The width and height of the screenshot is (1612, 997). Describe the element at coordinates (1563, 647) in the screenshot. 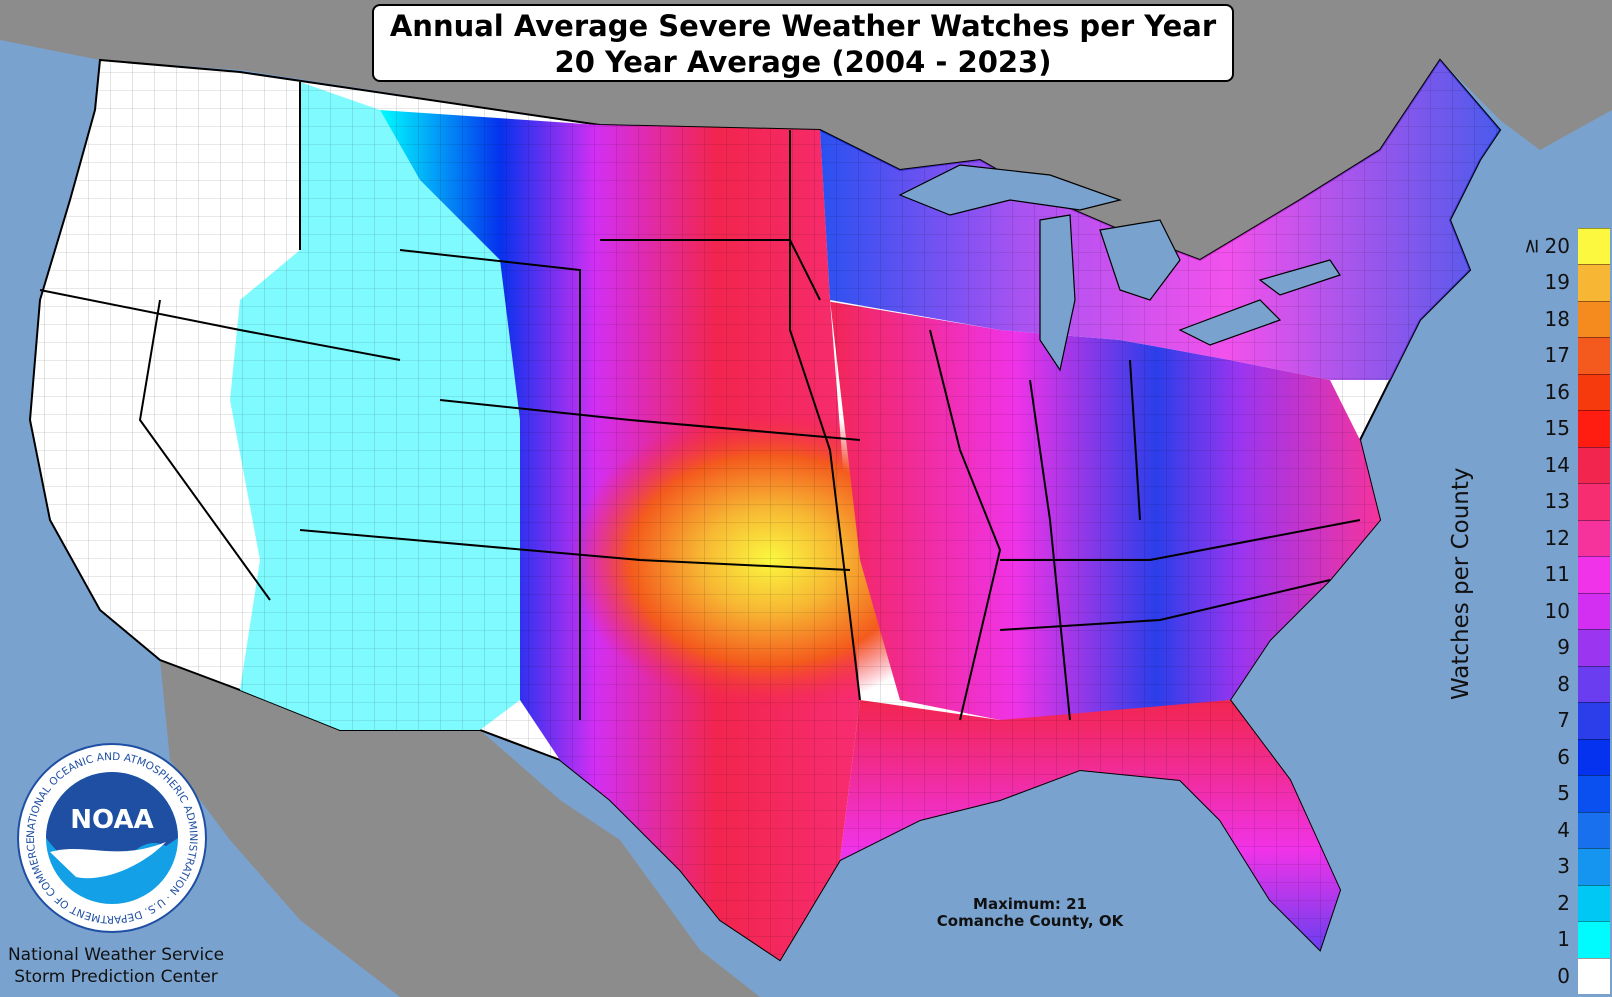

I see `legend-label: 9` at that location.